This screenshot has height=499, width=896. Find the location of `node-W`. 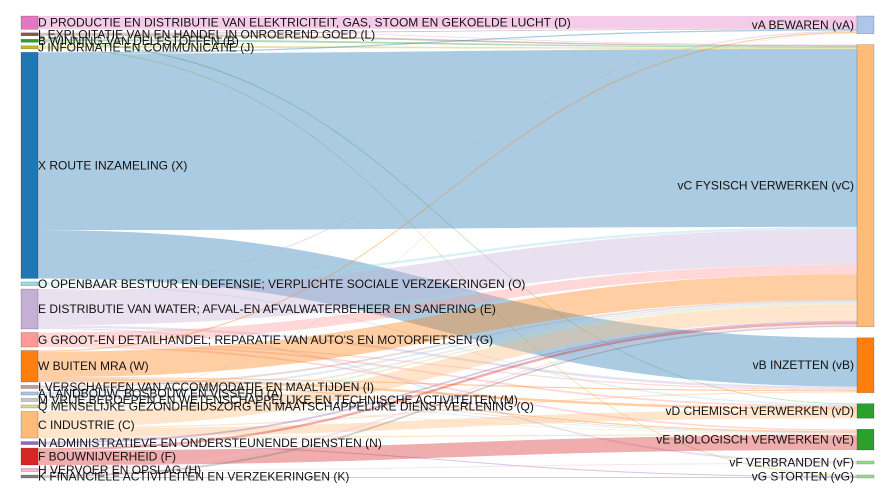

node-W is located at coordinates (29, 366).